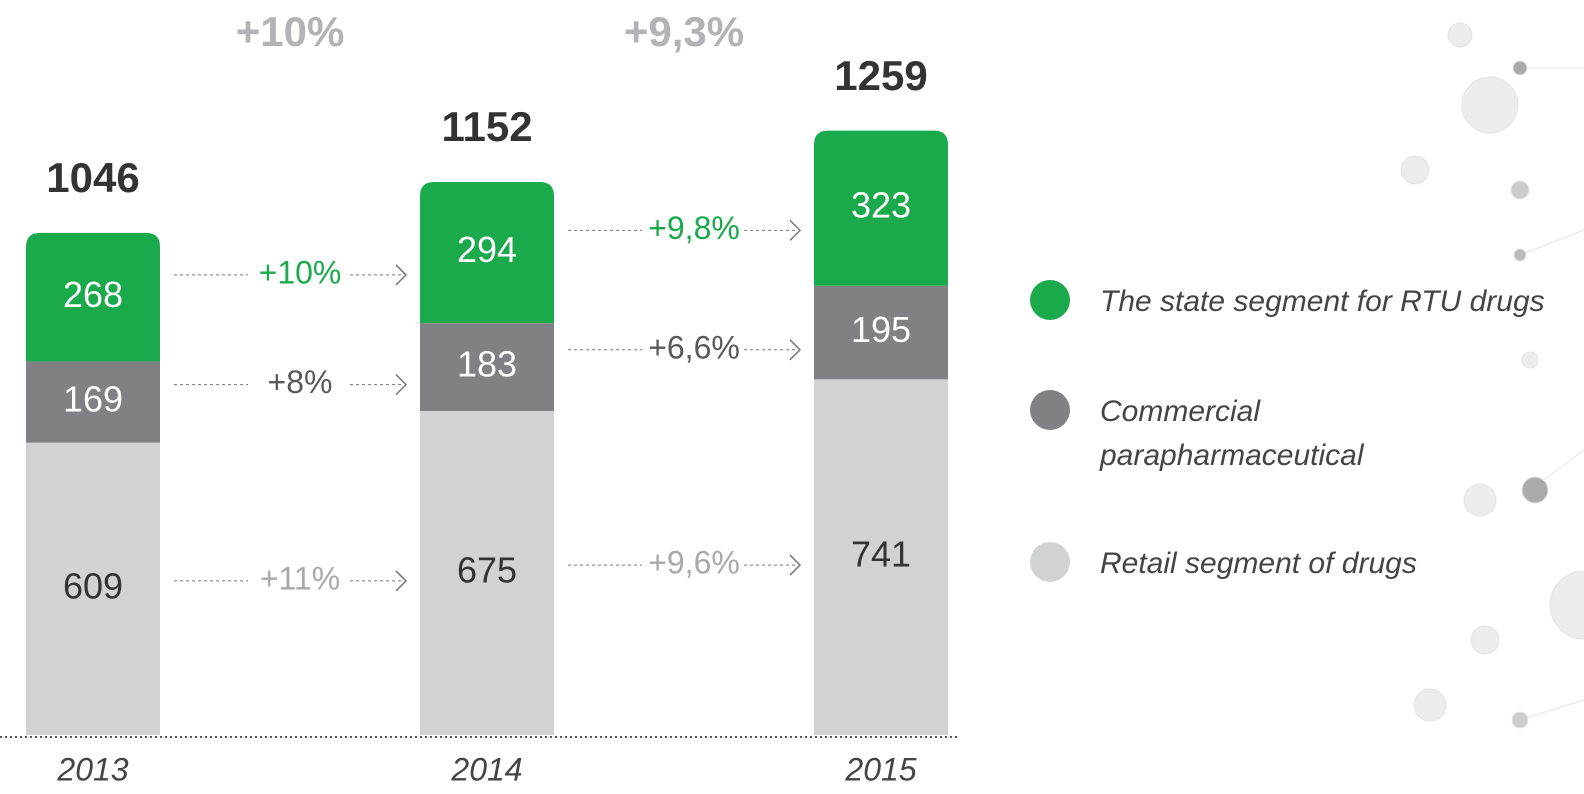  I want to click on total-label: 1046, so click(92, 177).